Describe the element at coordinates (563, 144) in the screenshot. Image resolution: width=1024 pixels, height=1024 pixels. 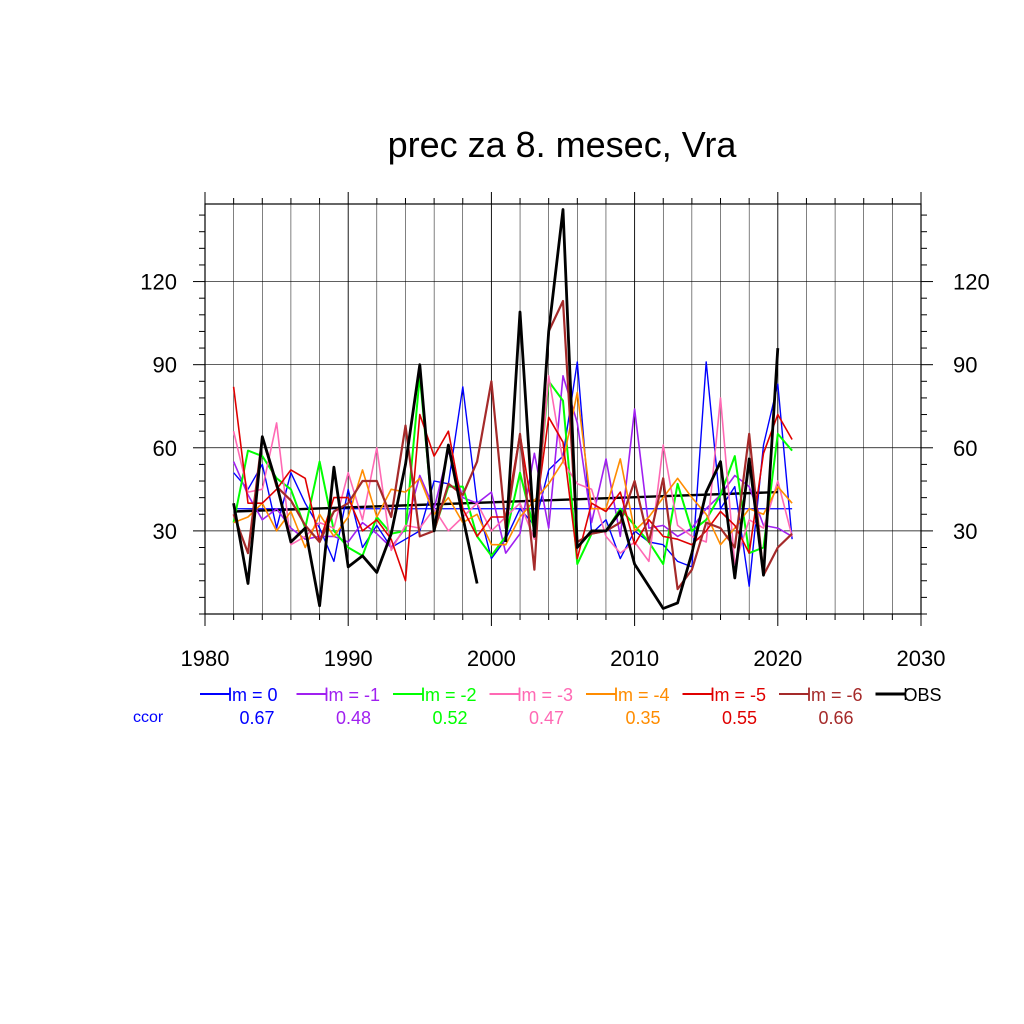
I see `chart-title: prec za 8. mesec, Vra` at that location.